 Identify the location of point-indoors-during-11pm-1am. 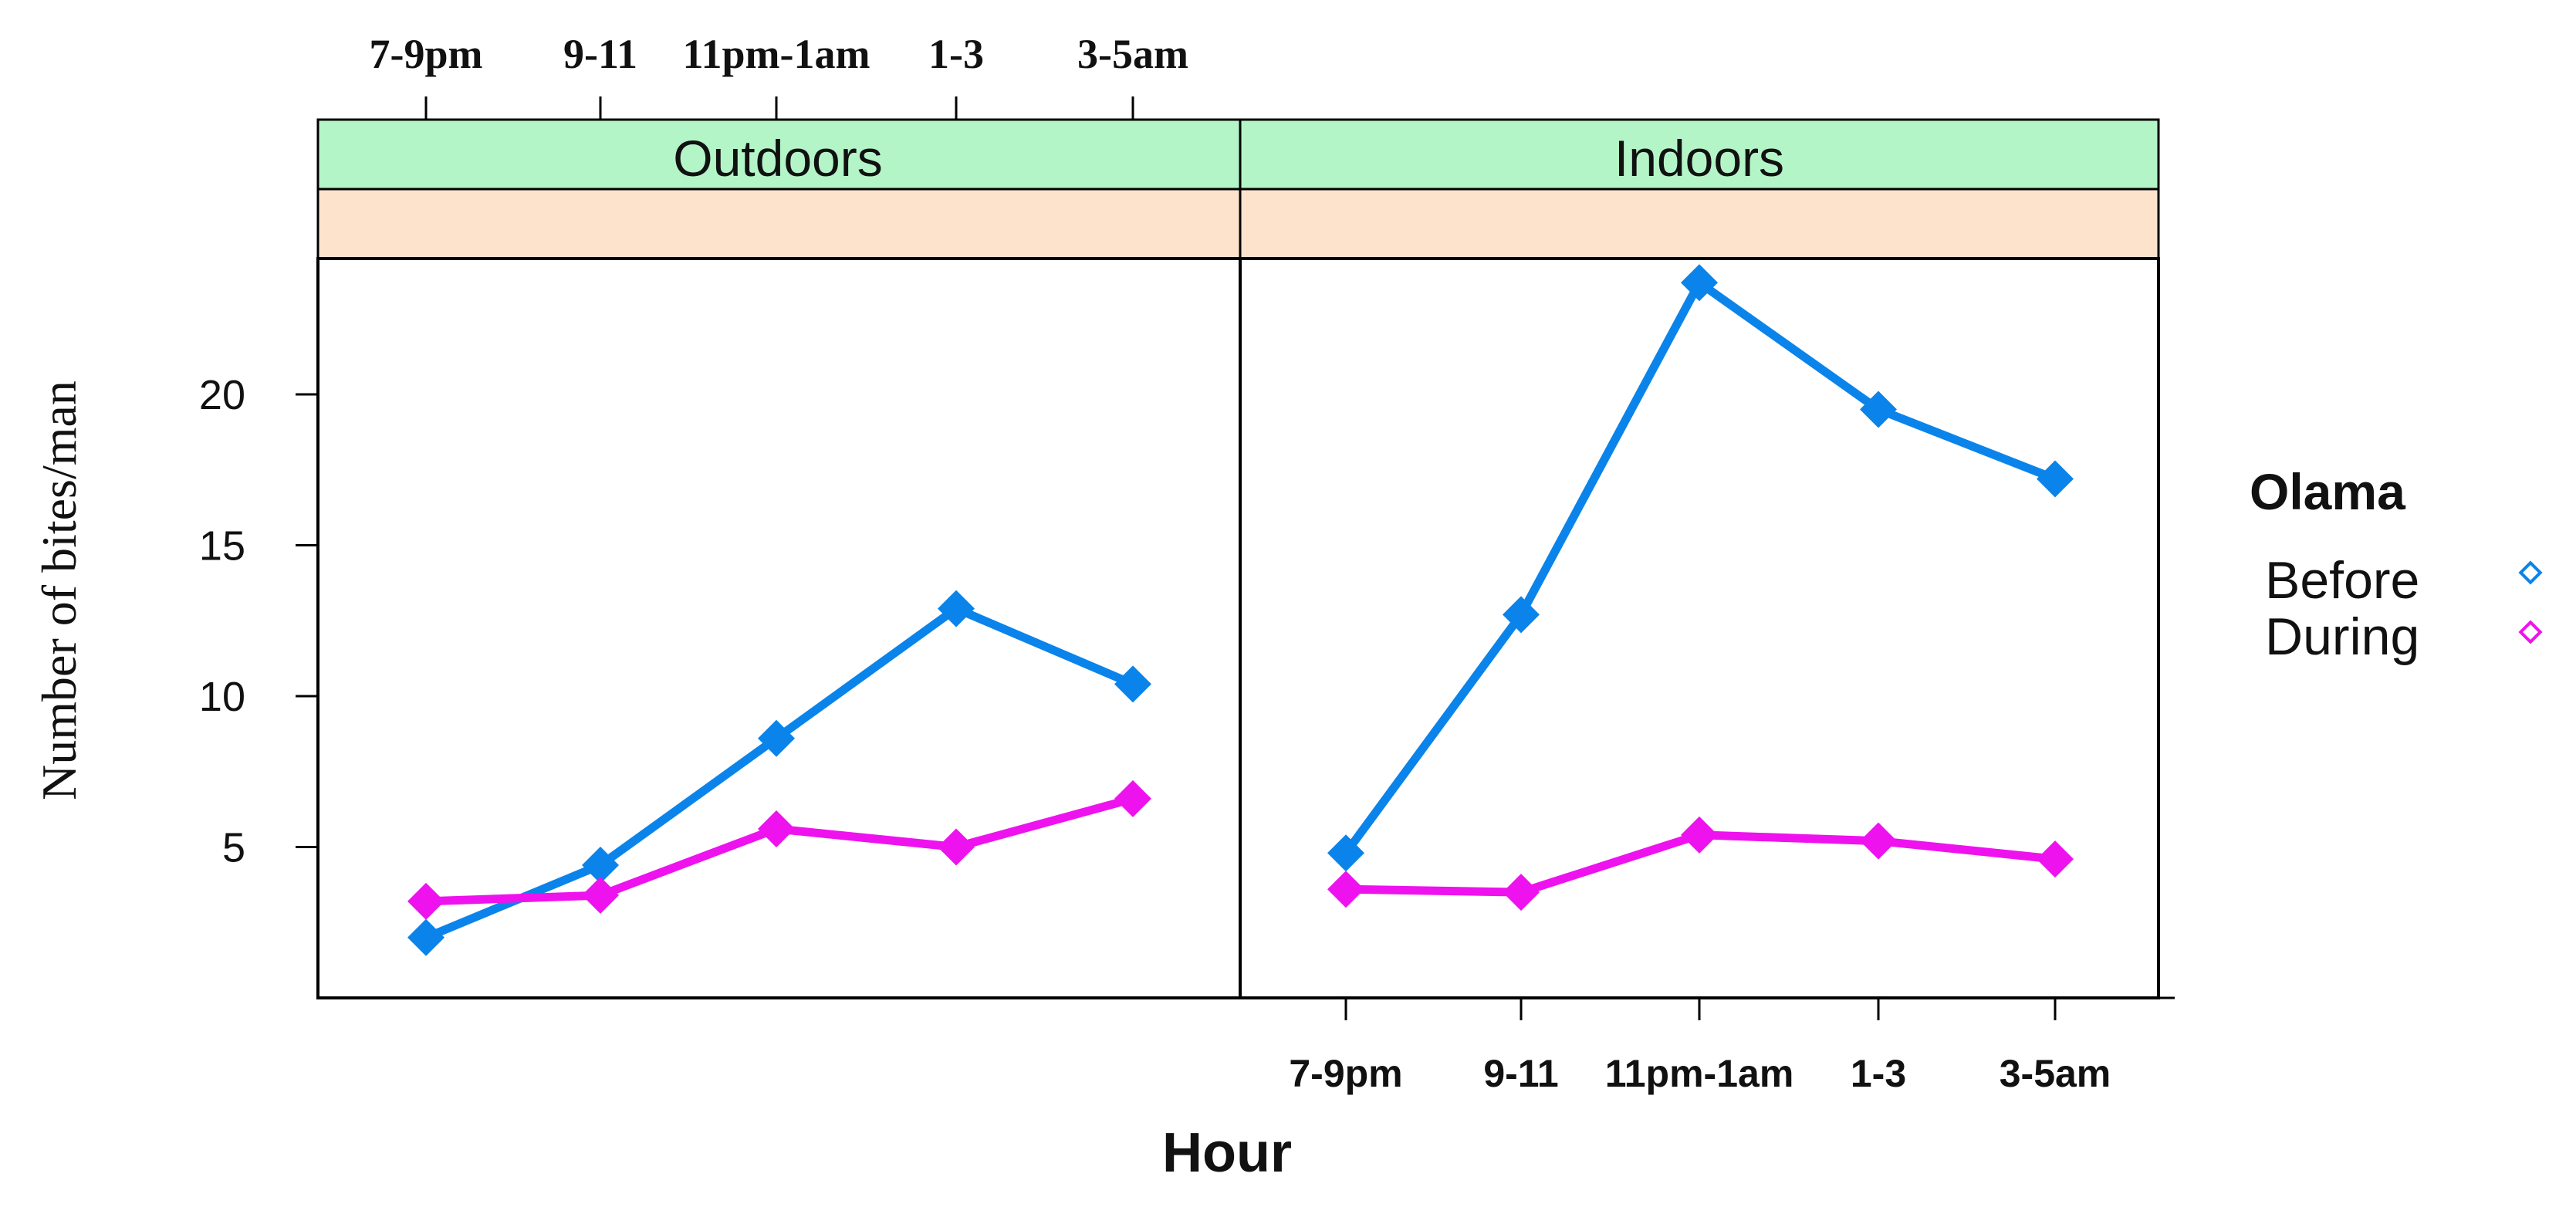
(1699, 835).